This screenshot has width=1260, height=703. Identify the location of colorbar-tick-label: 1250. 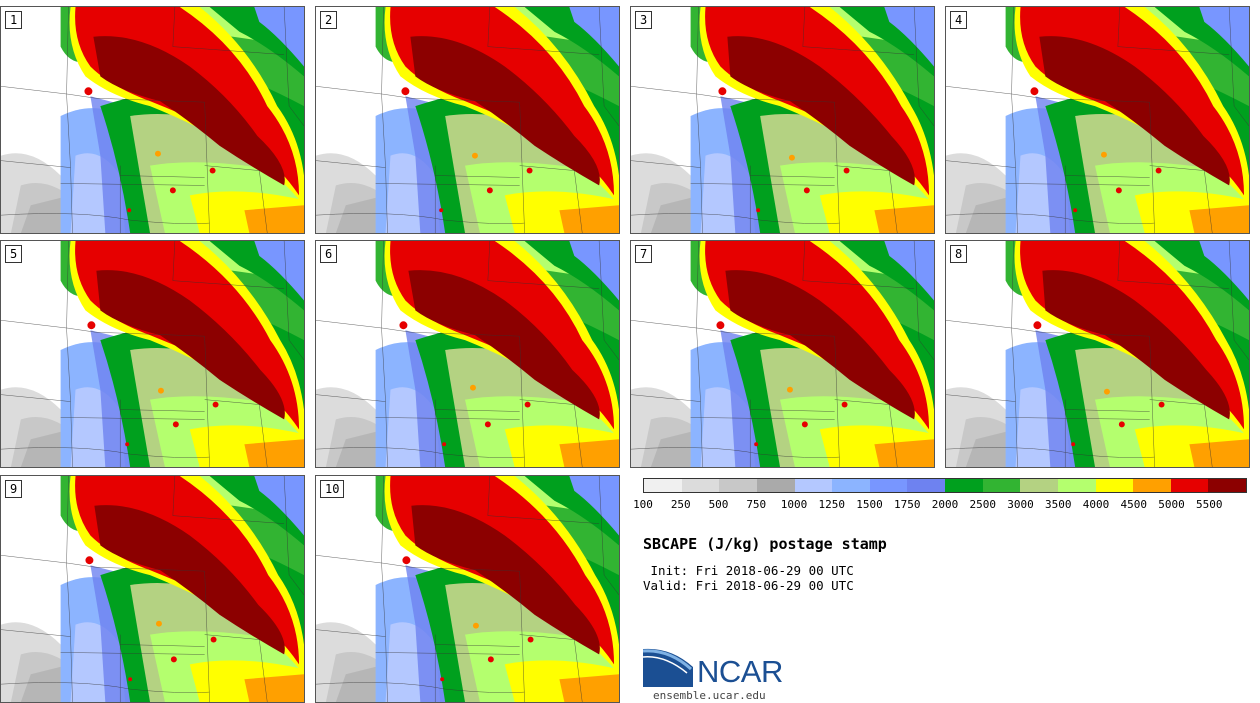
(832, 504).